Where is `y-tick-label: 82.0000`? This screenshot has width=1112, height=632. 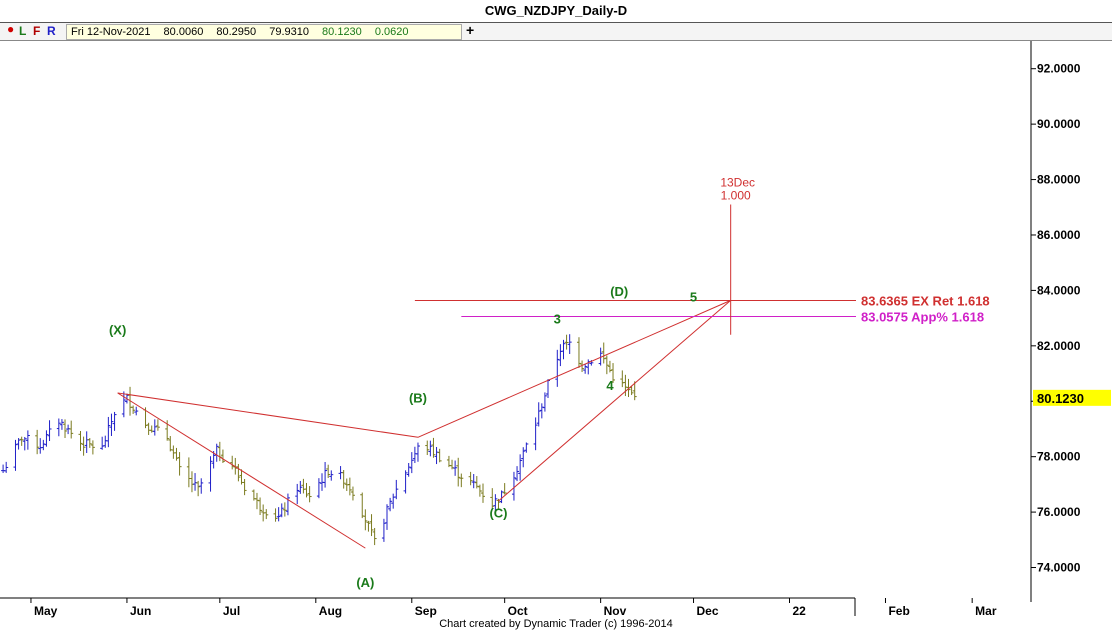 y-tick-label: 82.0000 is located at coordinates (1059, 346).